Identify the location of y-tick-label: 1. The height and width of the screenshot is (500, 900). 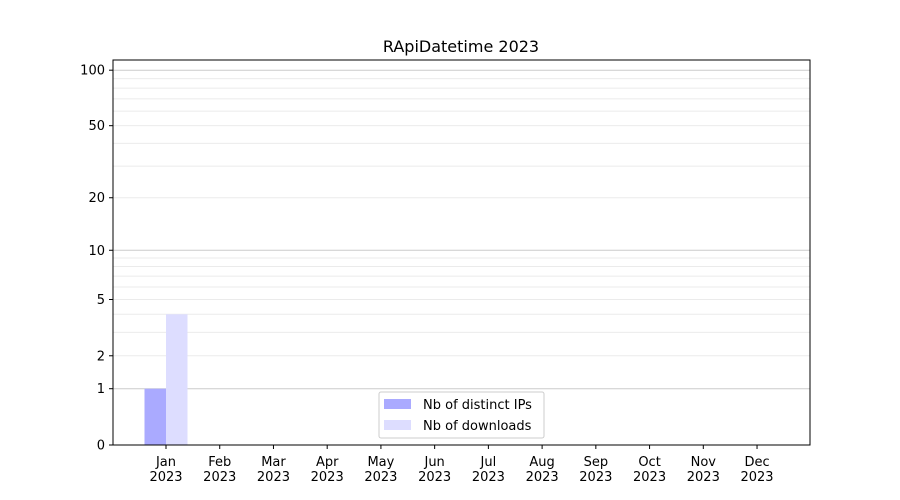
(101, 389).